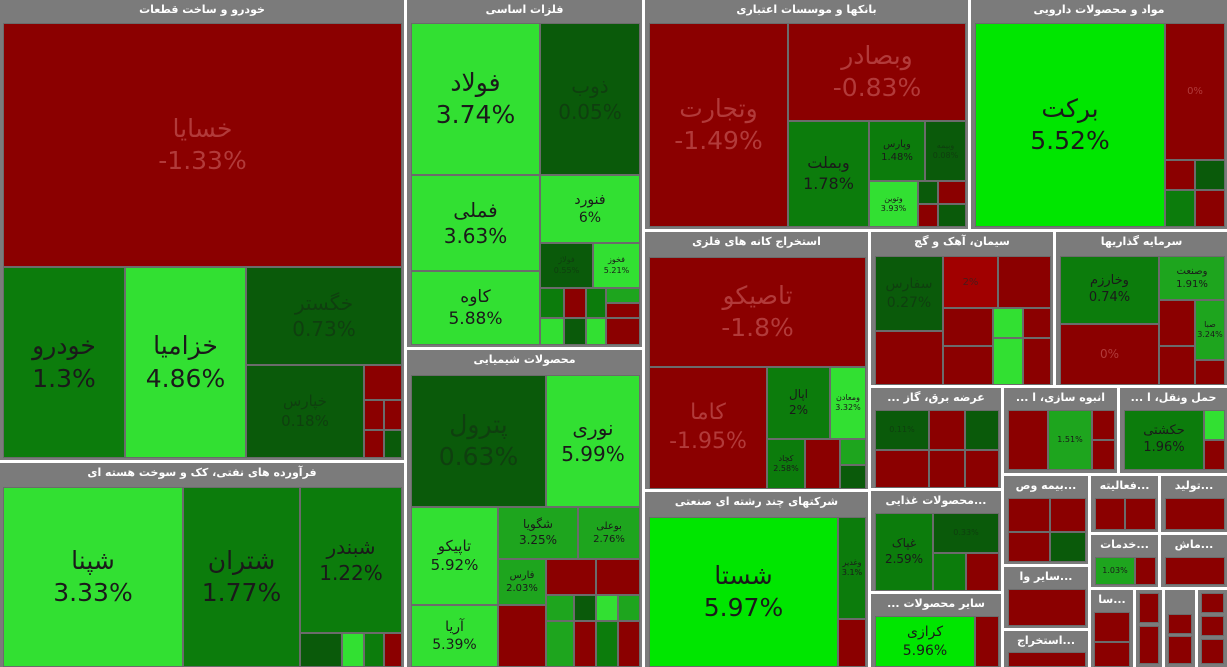 This screenshot has width=1227, height=667. I want to click on tile-kaveh: کاوه 5.88%, so click(475, 308).